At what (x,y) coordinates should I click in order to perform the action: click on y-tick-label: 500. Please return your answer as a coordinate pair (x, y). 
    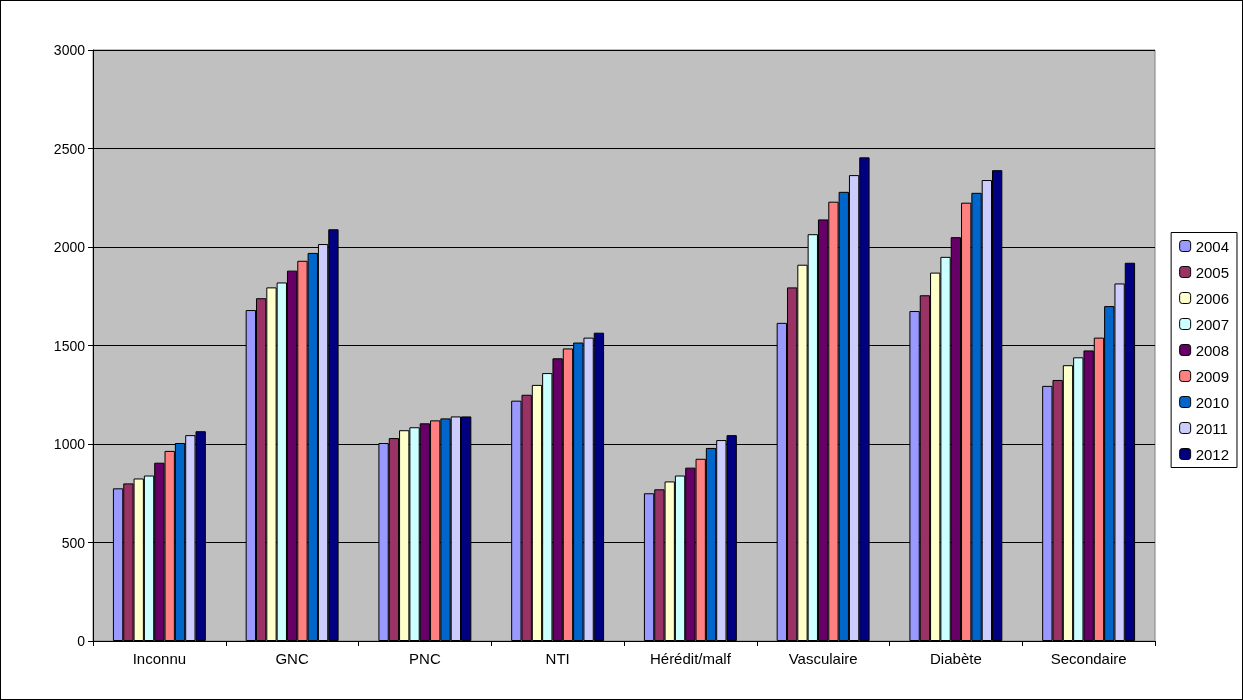
    Looking at the image, I should click on (73, 542).